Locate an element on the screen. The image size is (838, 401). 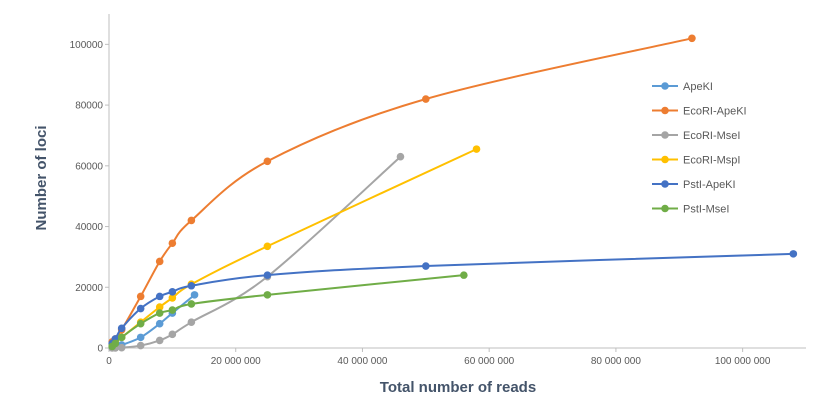
legend-label-ecori-apeki: EcoRI-ApeKI is located at coordinates (715, 112).